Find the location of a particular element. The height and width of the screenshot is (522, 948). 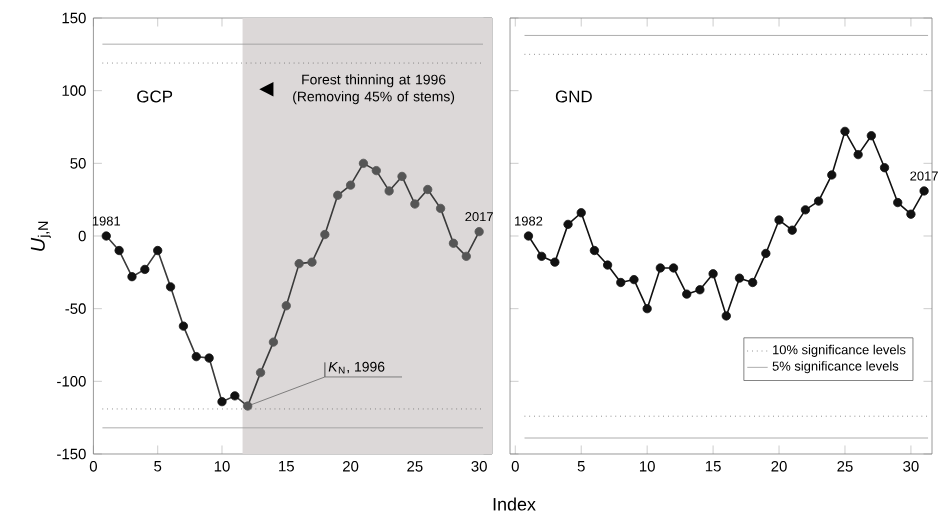

y-axis-title: U$_{j,N}$ is located at coordinates (40, 236).